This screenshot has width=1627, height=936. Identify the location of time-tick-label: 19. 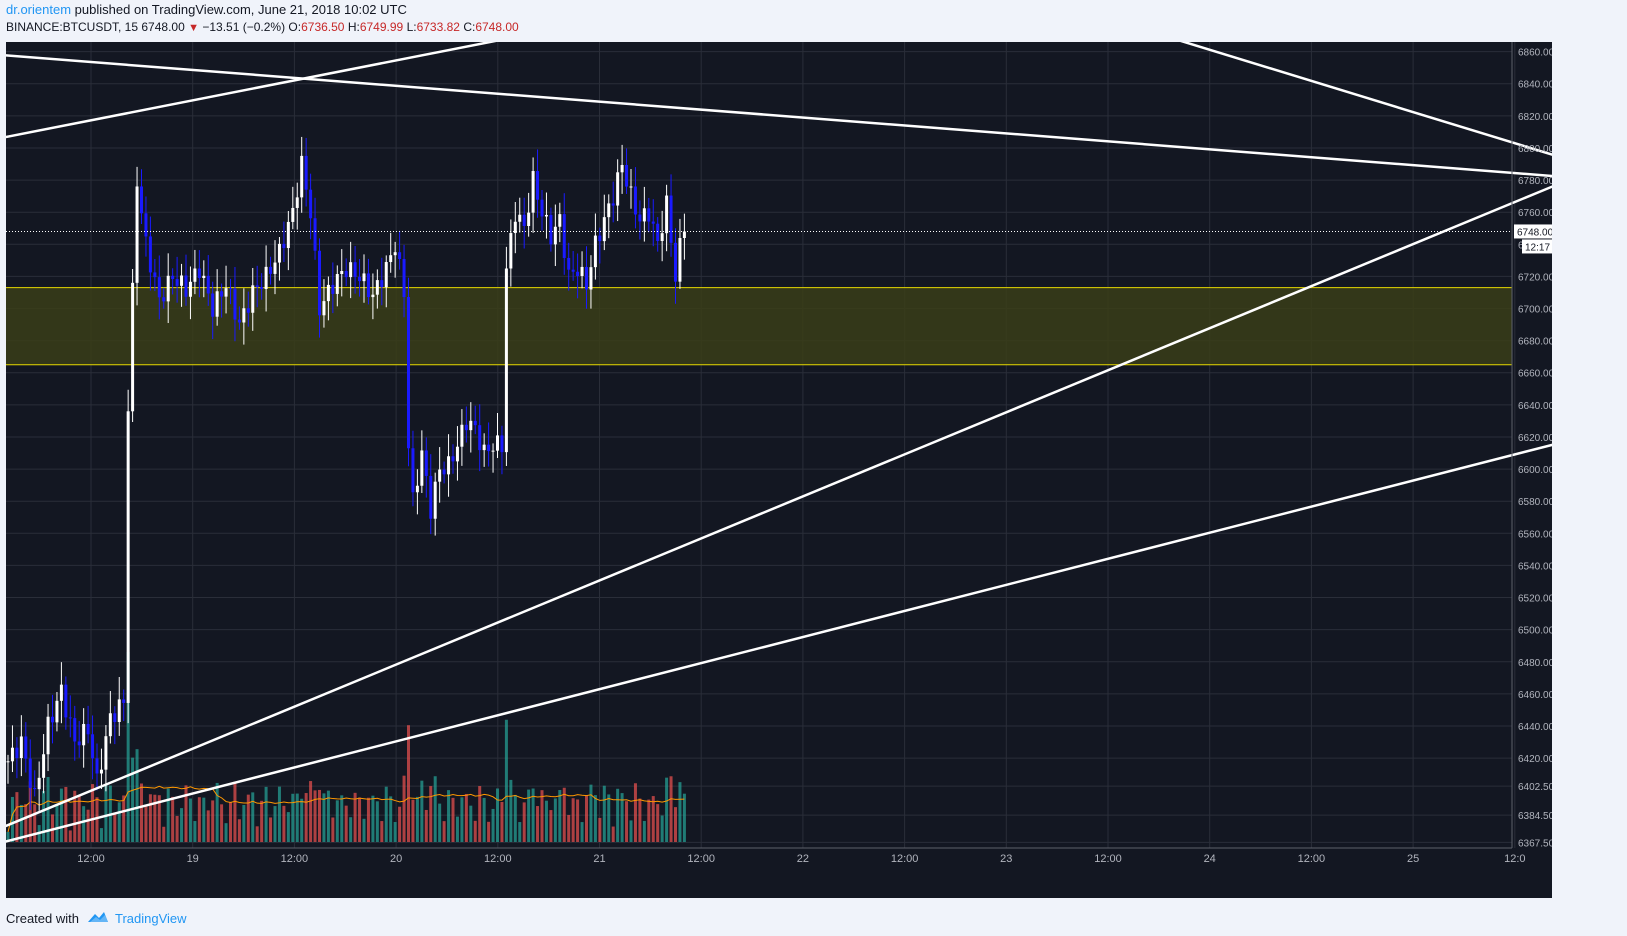
(193, 859).